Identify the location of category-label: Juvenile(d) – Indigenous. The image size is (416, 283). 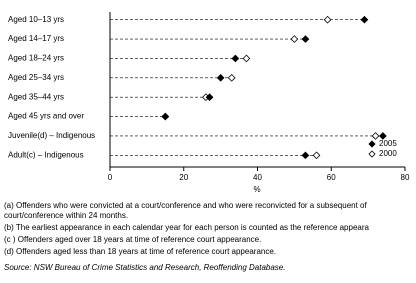
(51, 135).